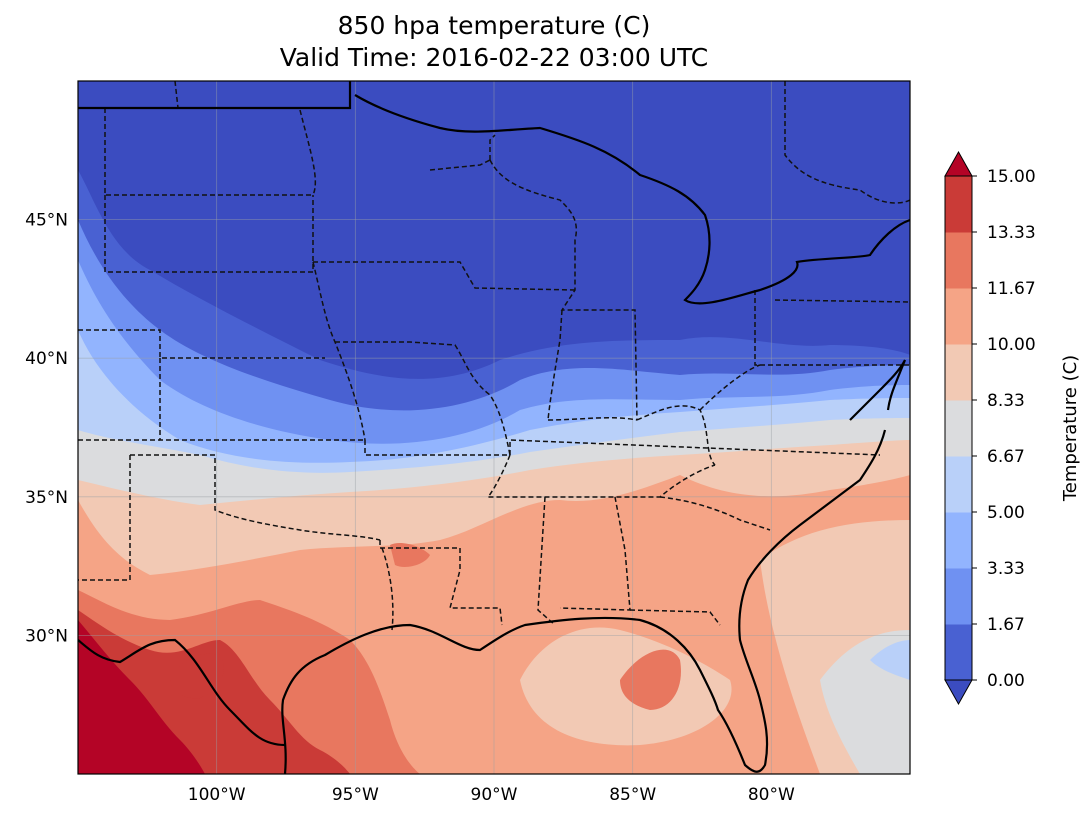 The height and width of the screenshot is (820, 1092). Describe the element at coordinates (958, 163) in the screenshot. I see `colorbar-extend-max` at that location.